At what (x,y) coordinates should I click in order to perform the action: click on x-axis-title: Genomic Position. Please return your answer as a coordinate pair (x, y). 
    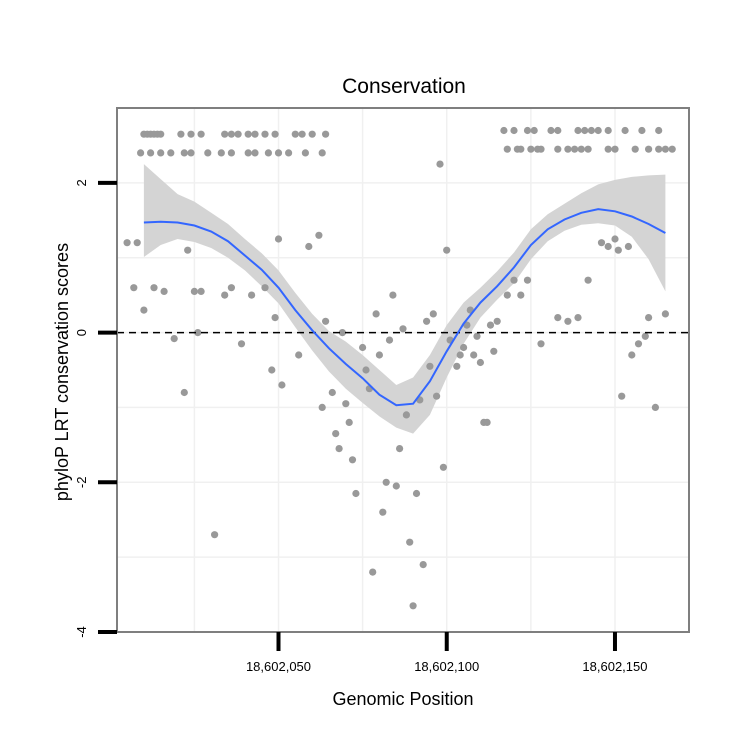
    Looking at the image, I should click on (402, 699).